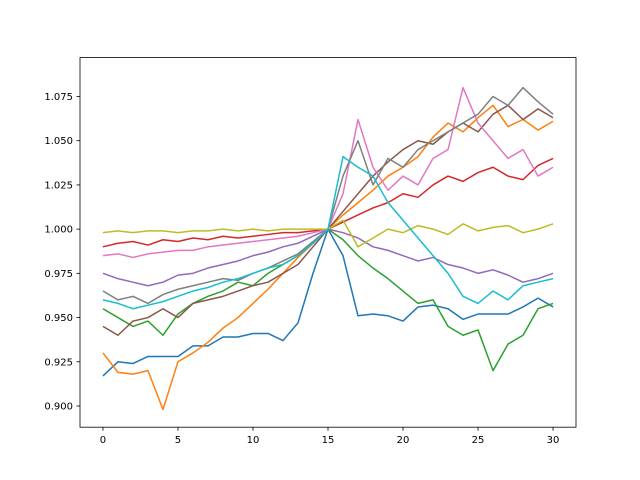 The image size is (640, 480). What do you see at coordinates (103, 440) in the screenshot?
I see `x-tick-label: 0` at bounding box center [103, 440].